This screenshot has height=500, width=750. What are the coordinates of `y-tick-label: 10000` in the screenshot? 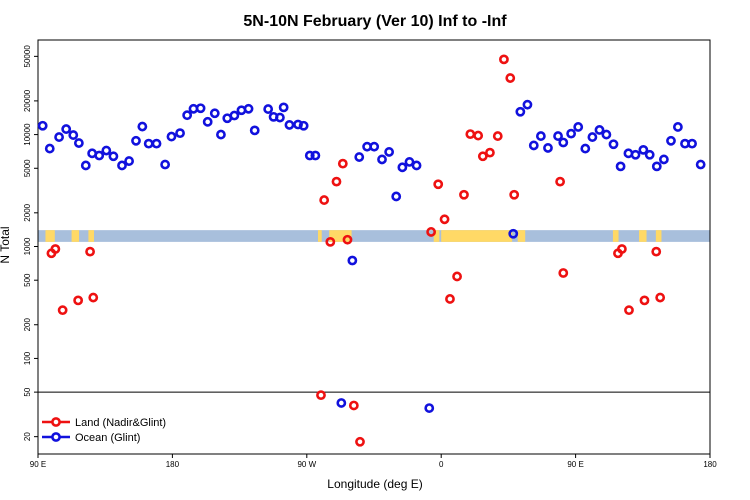 It's located at (27, 134).